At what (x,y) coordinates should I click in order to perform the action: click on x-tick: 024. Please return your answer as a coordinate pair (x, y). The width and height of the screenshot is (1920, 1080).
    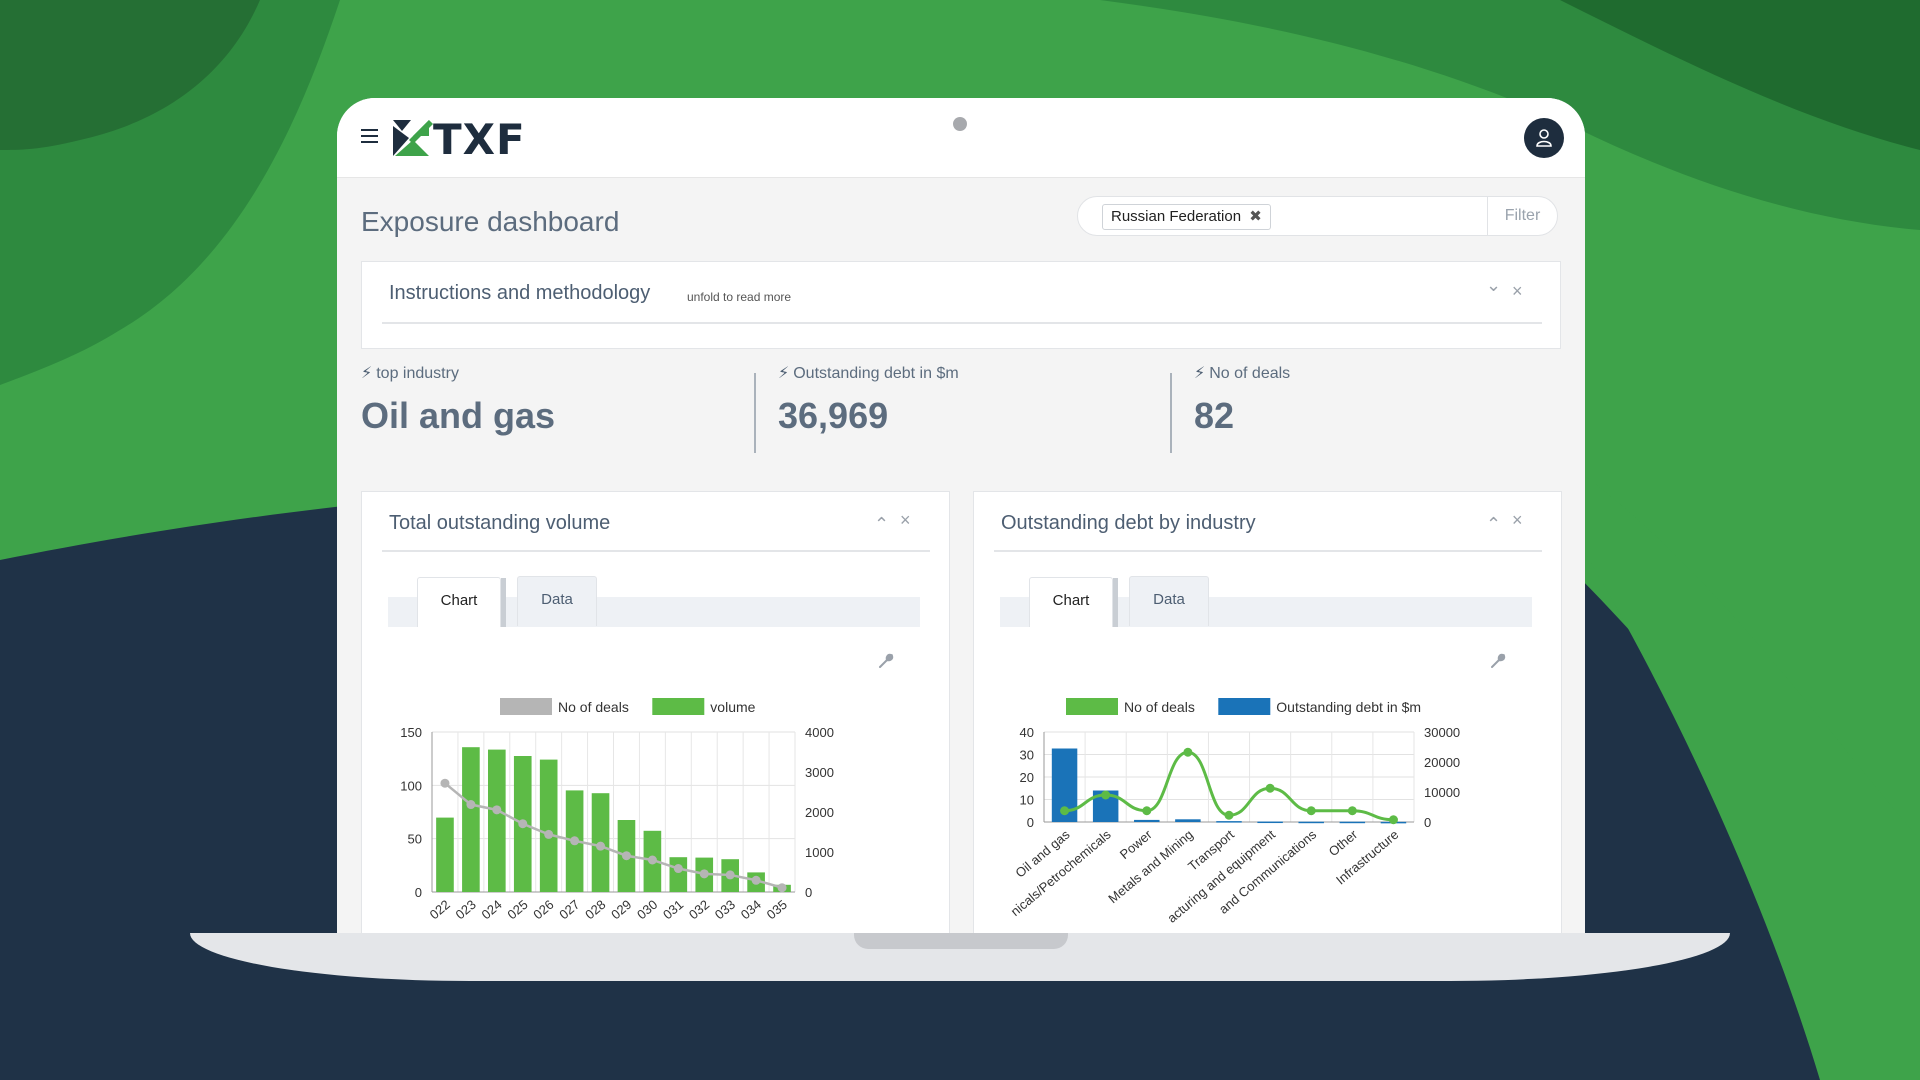
    Looking at the image, I should click on (491, 909).